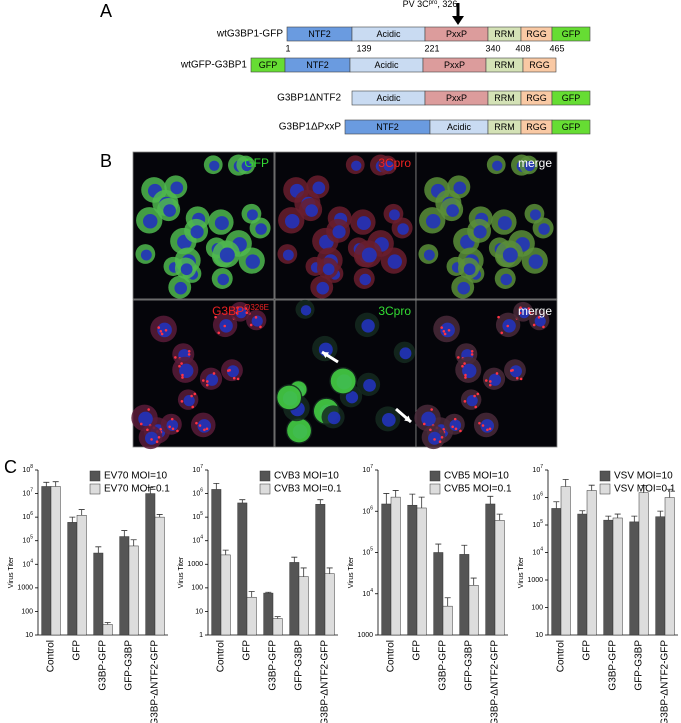 The height and width of the screenshot is (723, 681). What do you see at coordinates (458, 20) in the screenshot?
I see `cleavage-arrow-head` at bounding box center [458, 20].